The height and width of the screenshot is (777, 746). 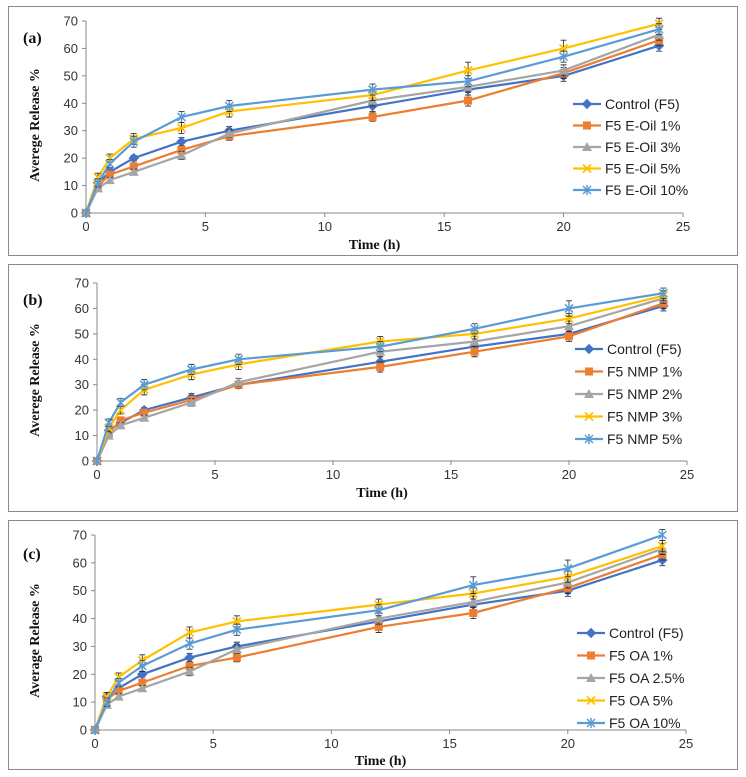 I want to click on legend-label: F5 E-Oil 10%, so click(x=646, y=190).